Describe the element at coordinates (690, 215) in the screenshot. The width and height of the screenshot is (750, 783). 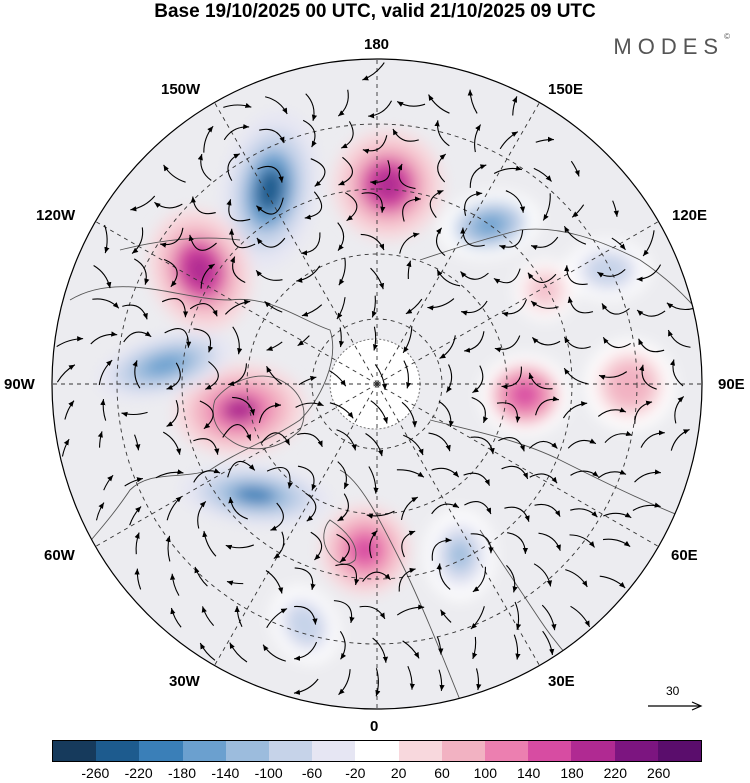
I see `lon-label-120e: 120E` at that location.